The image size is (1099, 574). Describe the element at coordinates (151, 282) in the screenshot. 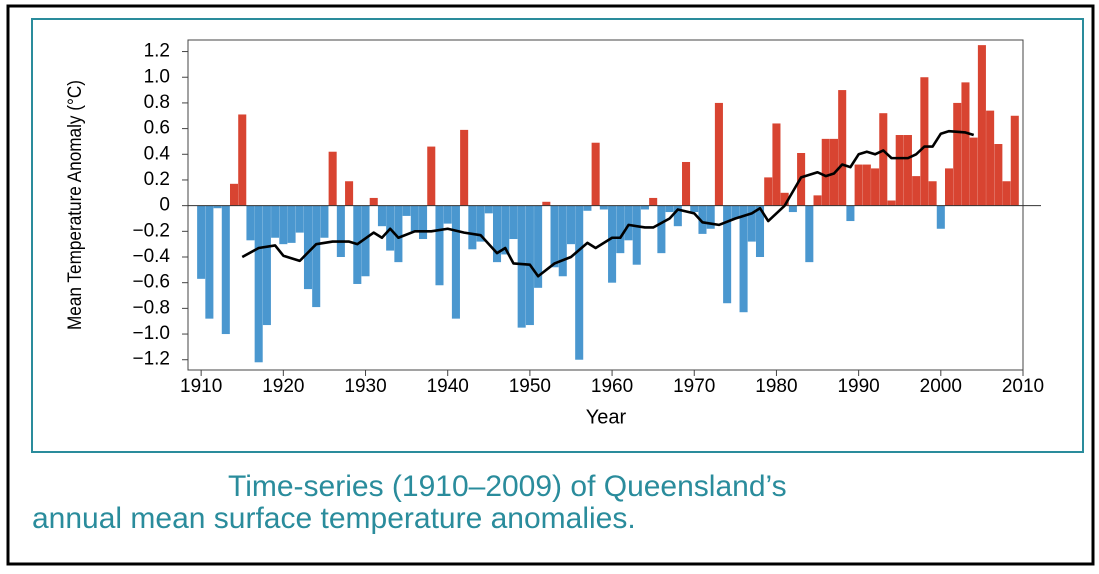

I see `y-tick-label: −0.6` at that location.